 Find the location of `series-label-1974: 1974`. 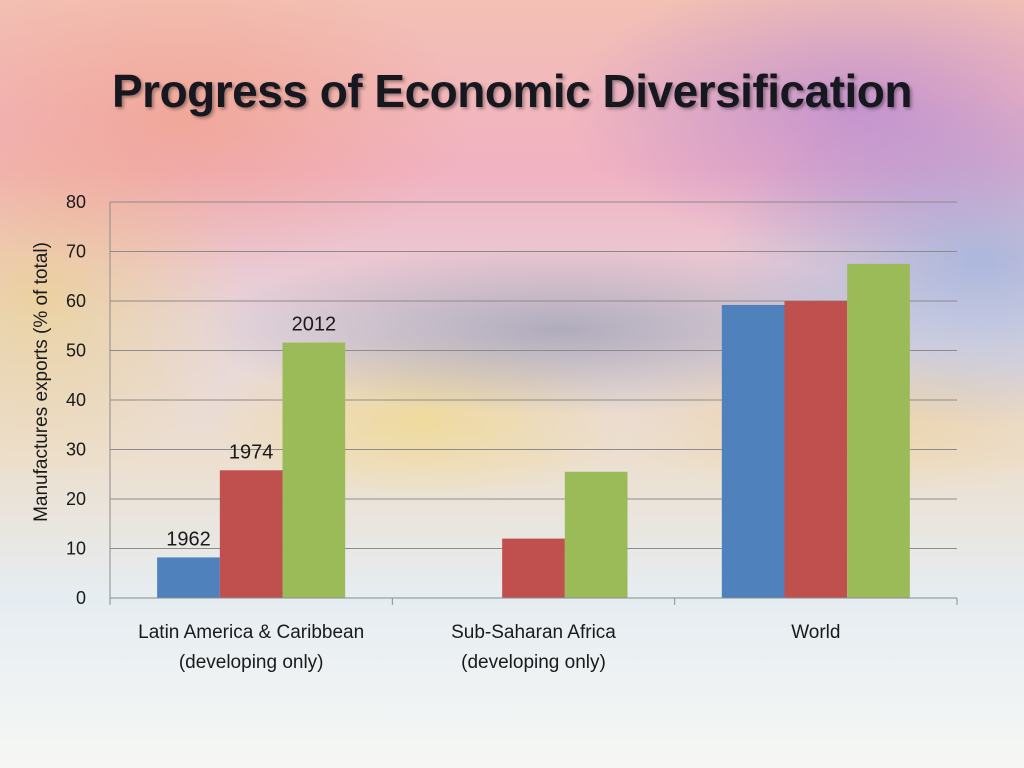

series-label-1974: 1974 is located at coordinates (251, 452).